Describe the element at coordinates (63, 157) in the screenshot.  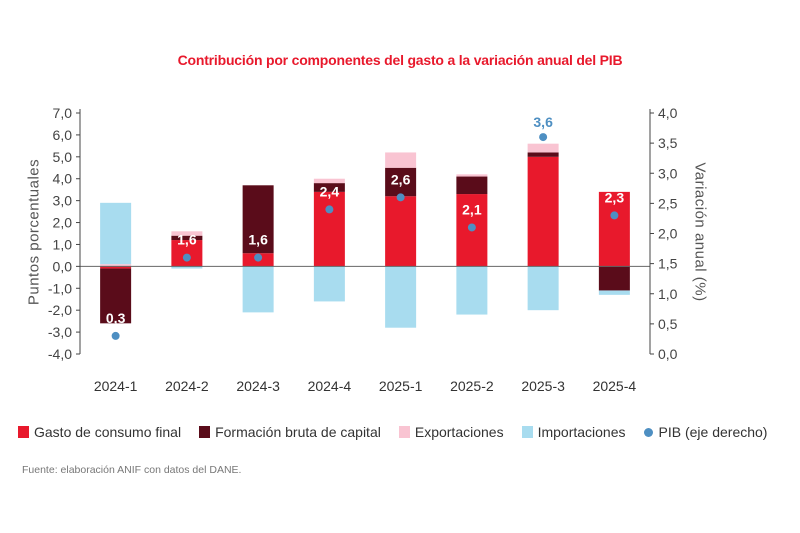
I see `y-tick-label: 5,0` at that location.